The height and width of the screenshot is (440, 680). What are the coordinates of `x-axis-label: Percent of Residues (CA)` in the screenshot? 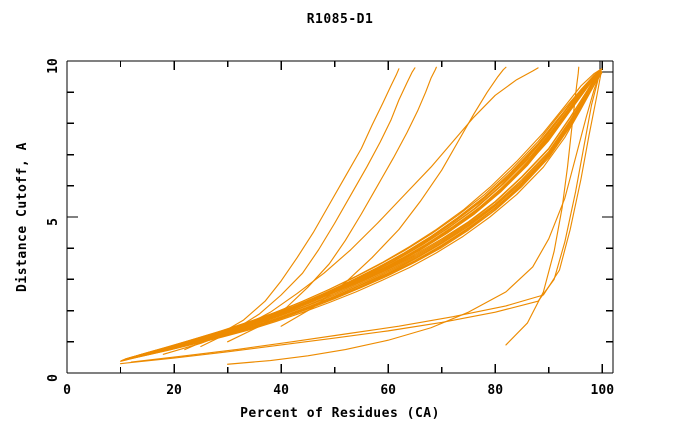 It's located at (340, 413).